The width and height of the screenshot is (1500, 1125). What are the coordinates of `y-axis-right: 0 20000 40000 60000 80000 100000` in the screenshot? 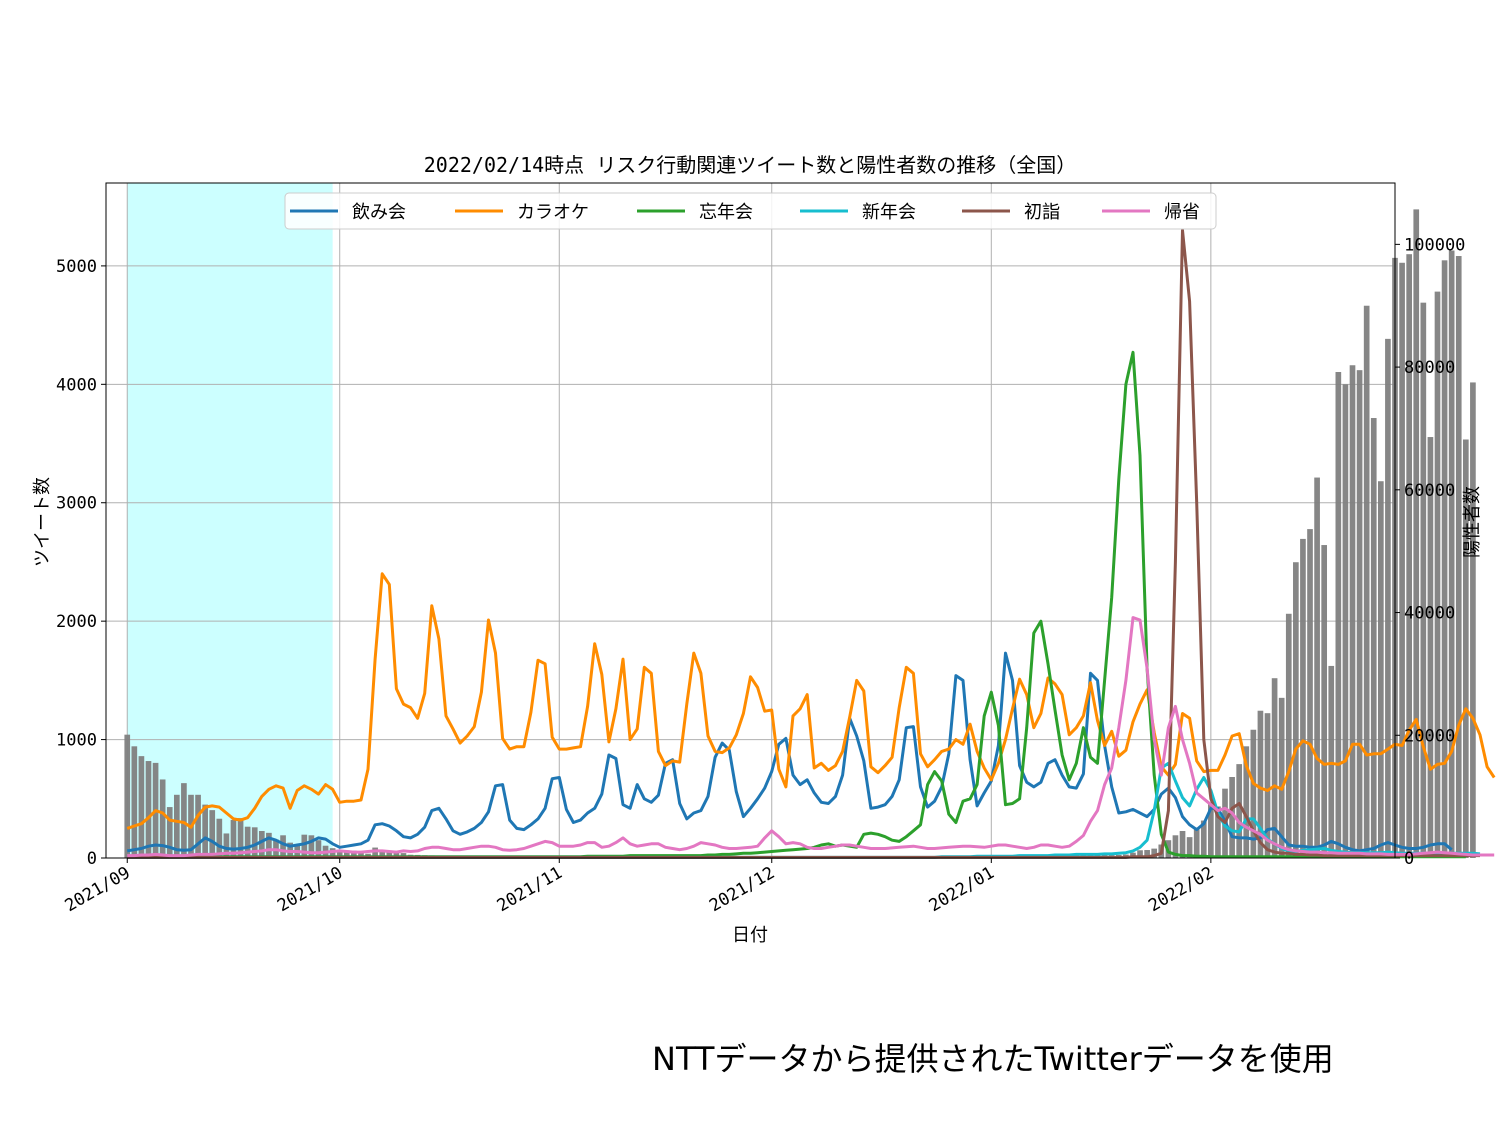 It's located at (1430, 552).